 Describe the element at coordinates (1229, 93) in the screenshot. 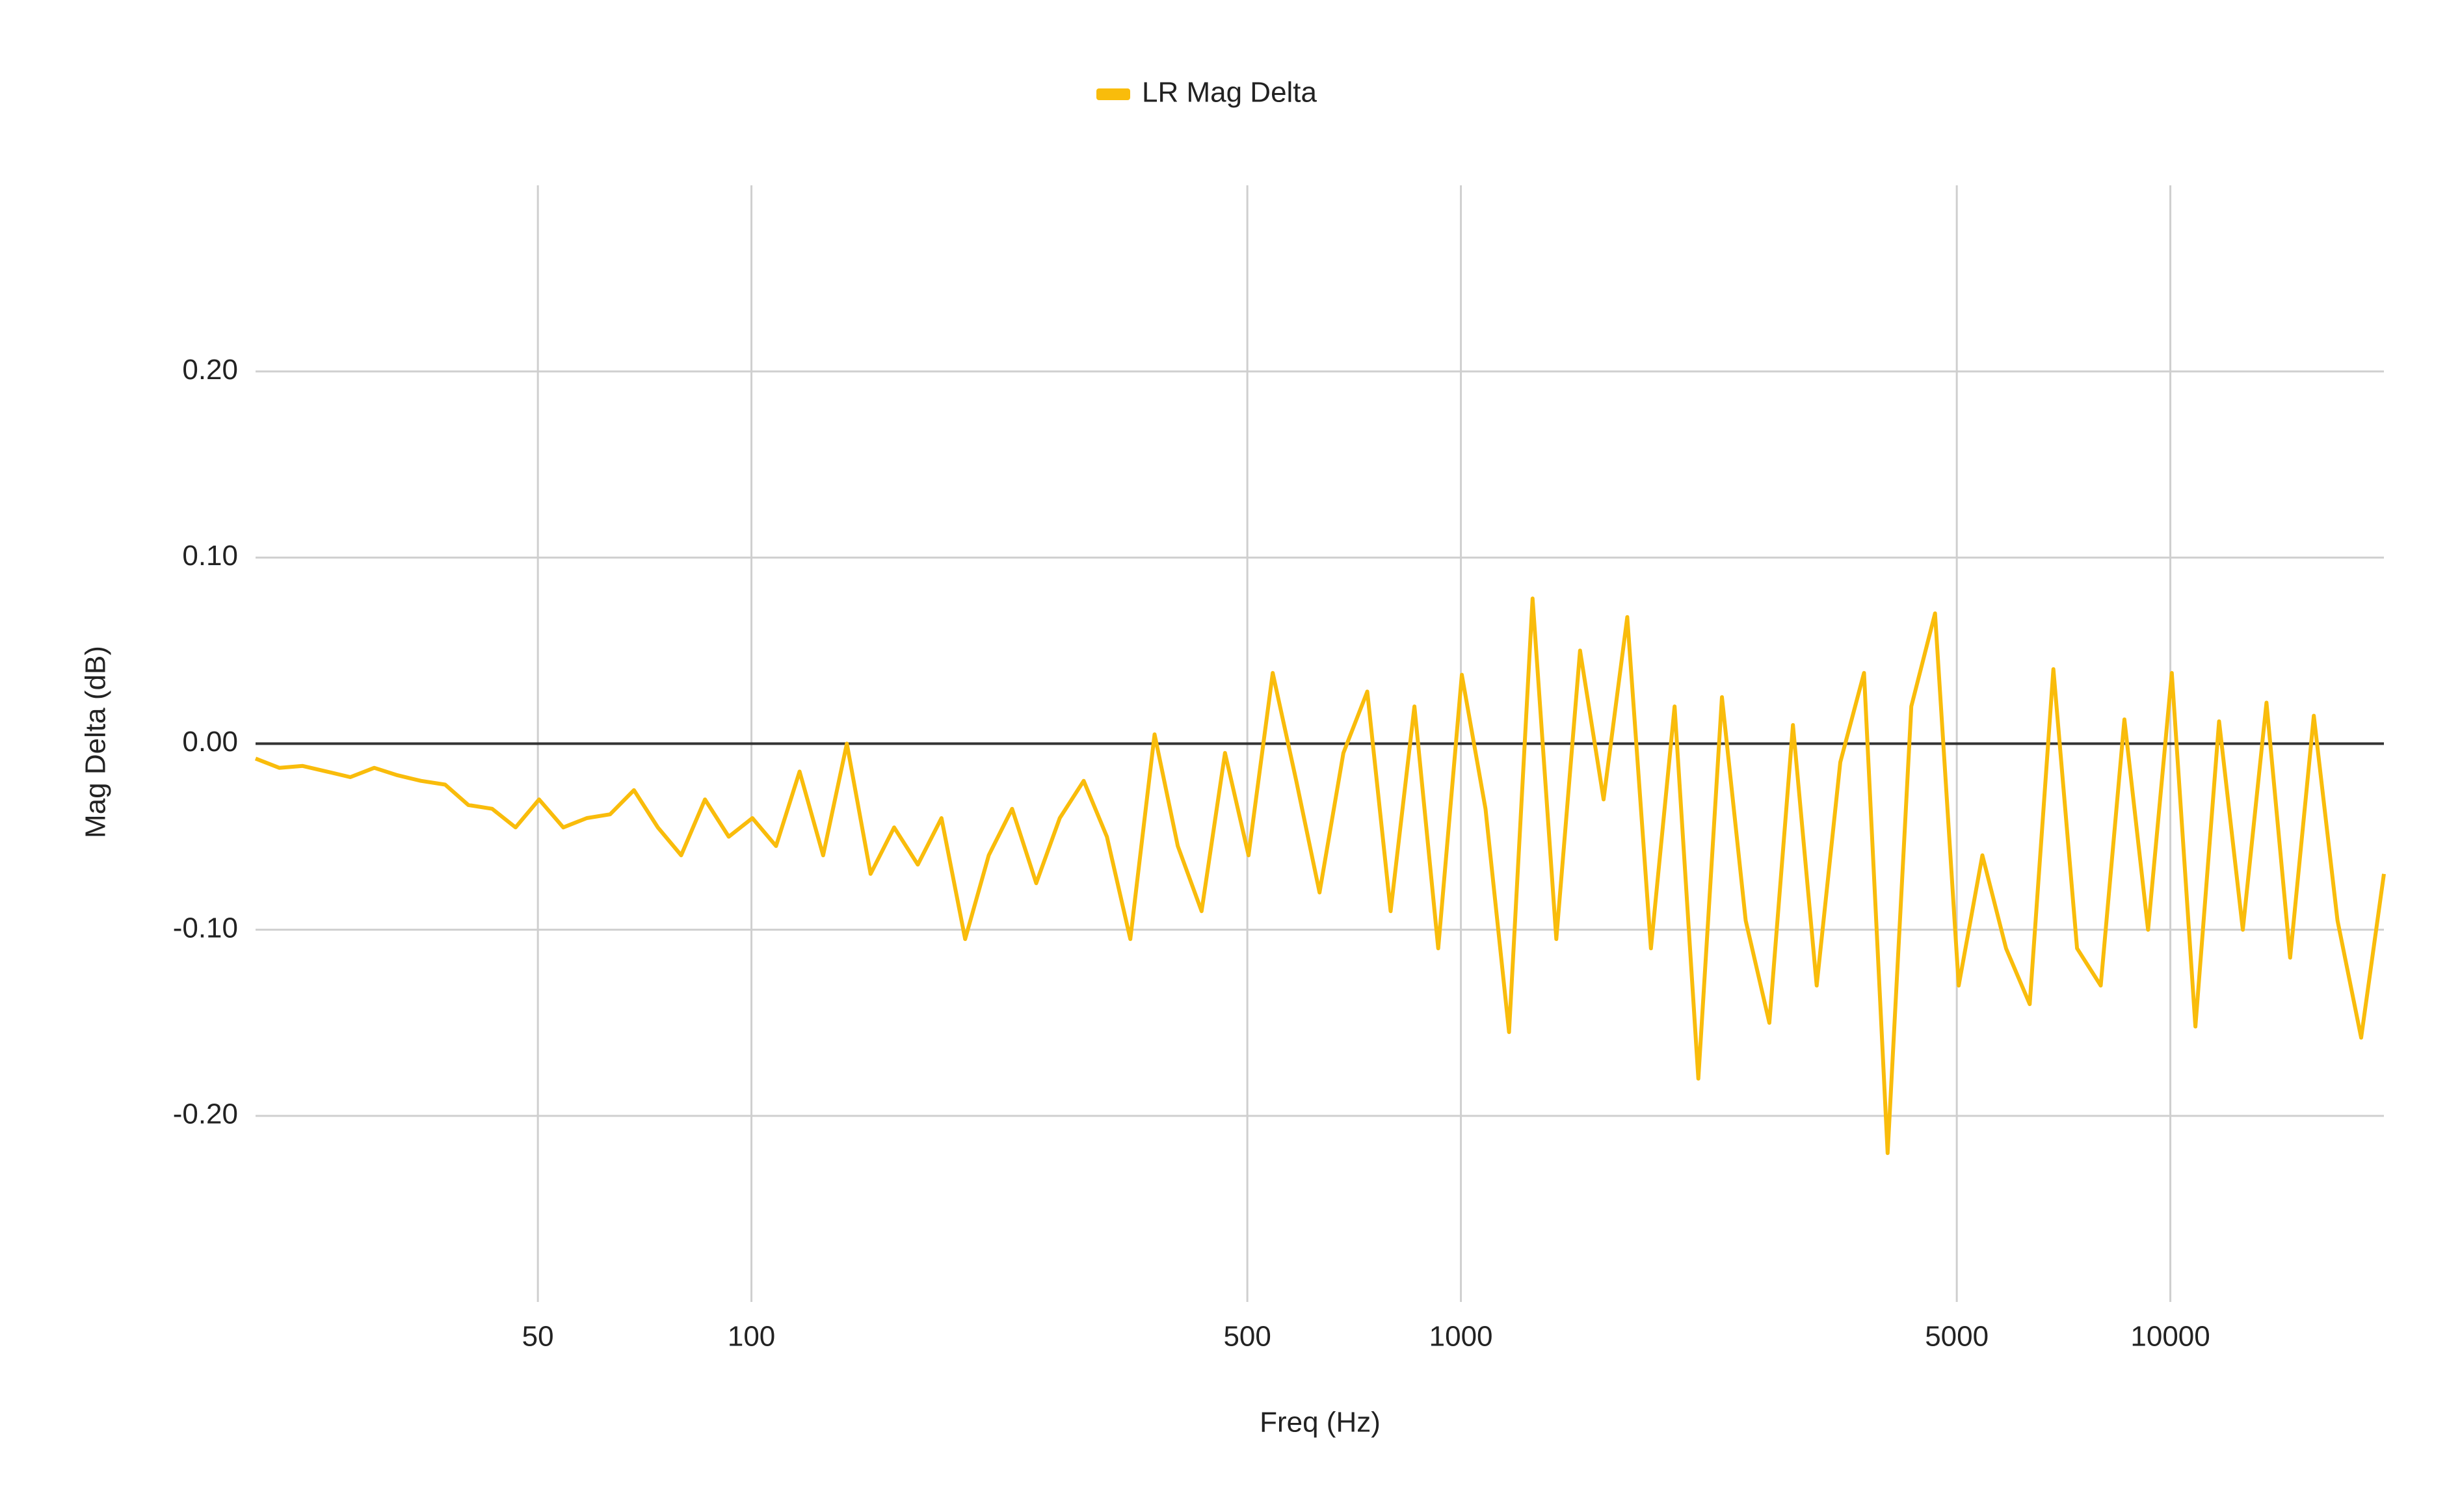

I see `legend-label: LR Mag Delta` at that location.